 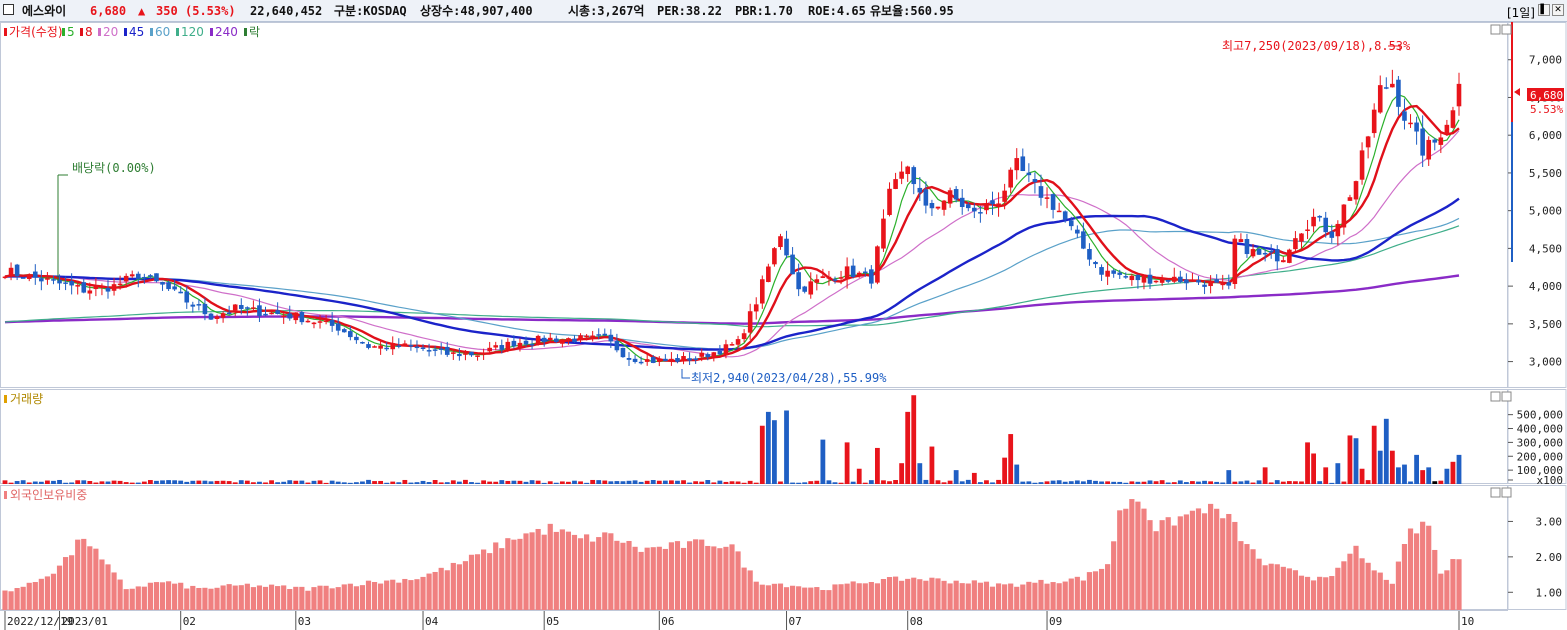 I want to click on foreign-legend-swatch, so click(x=5, y=495).